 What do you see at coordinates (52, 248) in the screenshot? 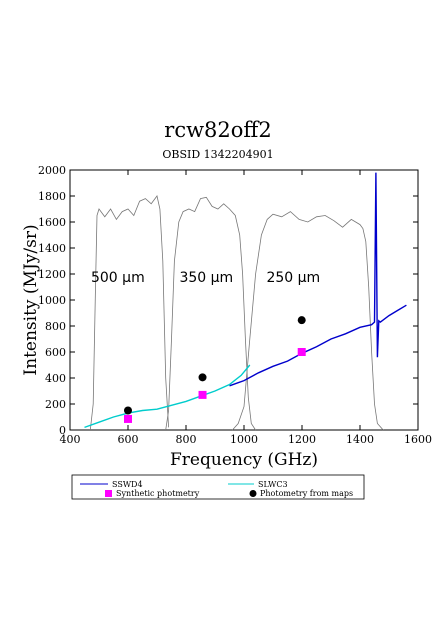
I see `y-tick-label: 1400` at bounding box center [52, 248].